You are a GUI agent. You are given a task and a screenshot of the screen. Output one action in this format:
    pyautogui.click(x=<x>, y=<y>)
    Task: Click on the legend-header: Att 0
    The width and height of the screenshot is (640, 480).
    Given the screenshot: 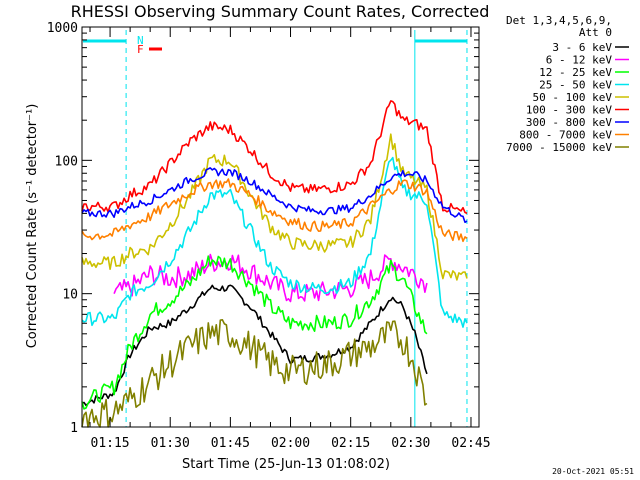 What is the action you would take?
    pyautogui.click(x=595, y=32)
    